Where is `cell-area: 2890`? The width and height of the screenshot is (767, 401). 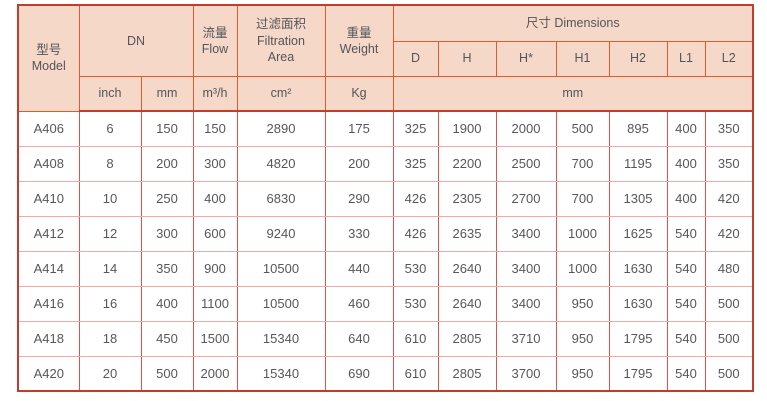
cell-area: 2890 is located at coordinates (281, 128).